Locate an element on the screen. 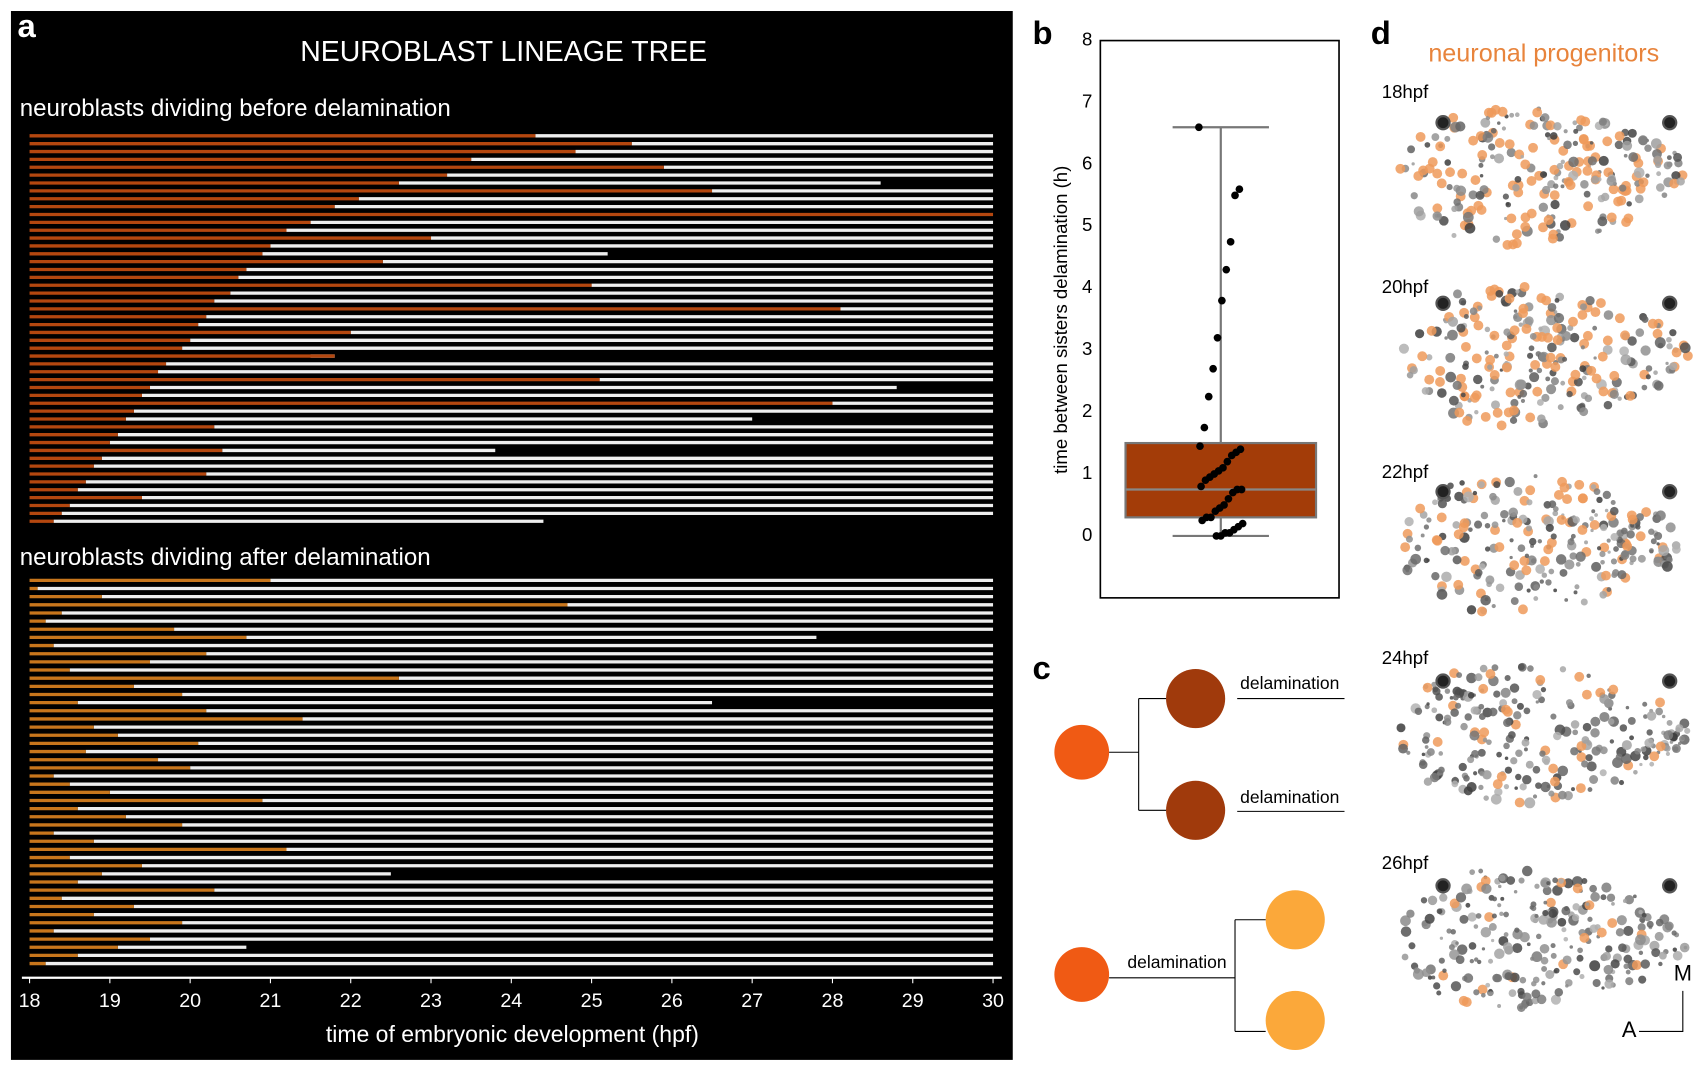  panel-label: d is located at coordinates (1381, 32).